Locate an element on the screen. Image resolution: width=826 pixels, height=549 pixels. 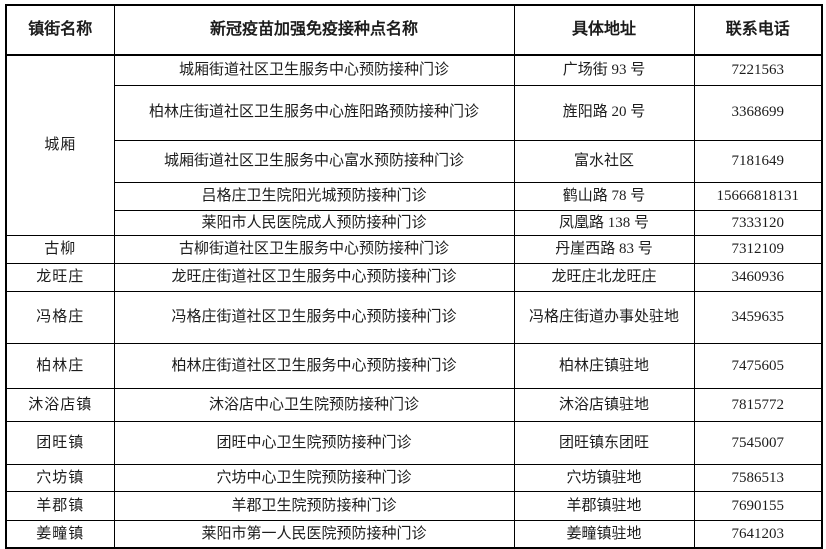
table-row: 龙旺庄 龙旺庄街道社区卫生服务中心预防接种门诊 龙旺庄北龙旺庄 3460936 is located at coordinates (414, 277).